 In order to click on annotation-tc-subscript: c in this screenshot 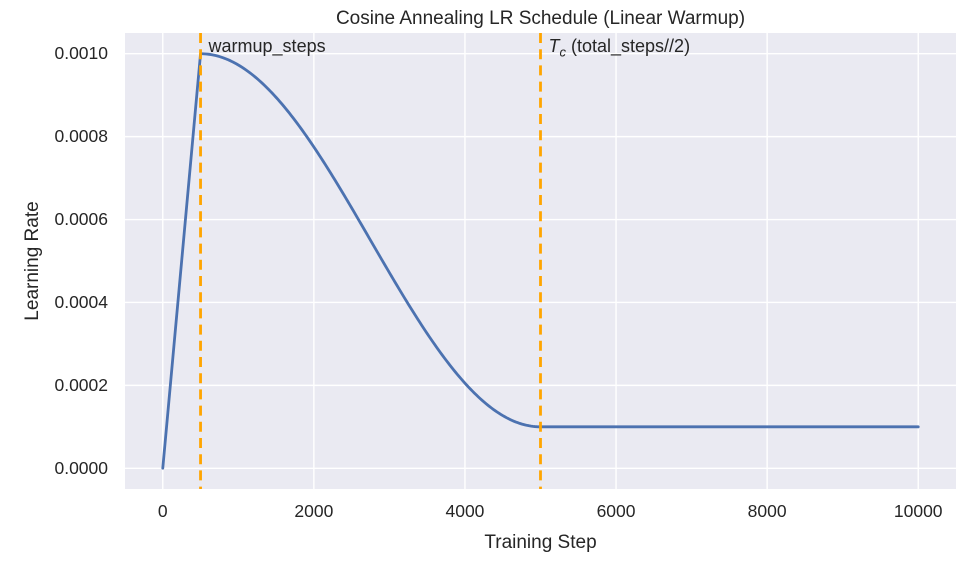, I will do `click(563, 52)`.